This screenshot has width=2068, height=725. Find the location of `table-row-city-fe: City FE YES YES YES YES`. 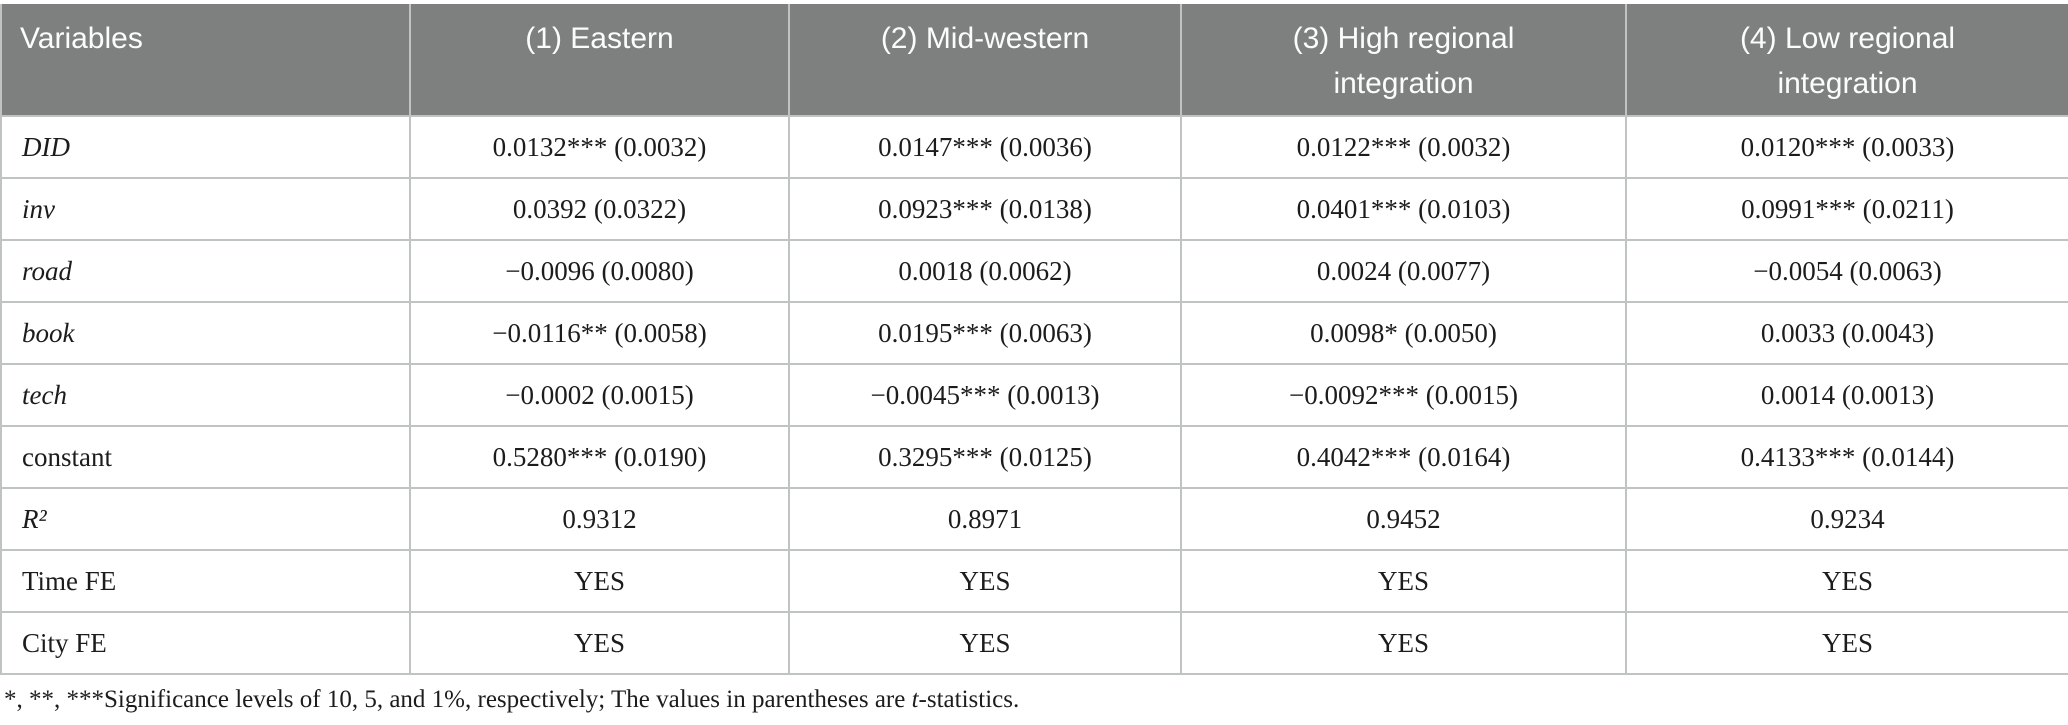

table-row-city-fe: City FE YES YES YES YES is located at coordinates (1034, 643).